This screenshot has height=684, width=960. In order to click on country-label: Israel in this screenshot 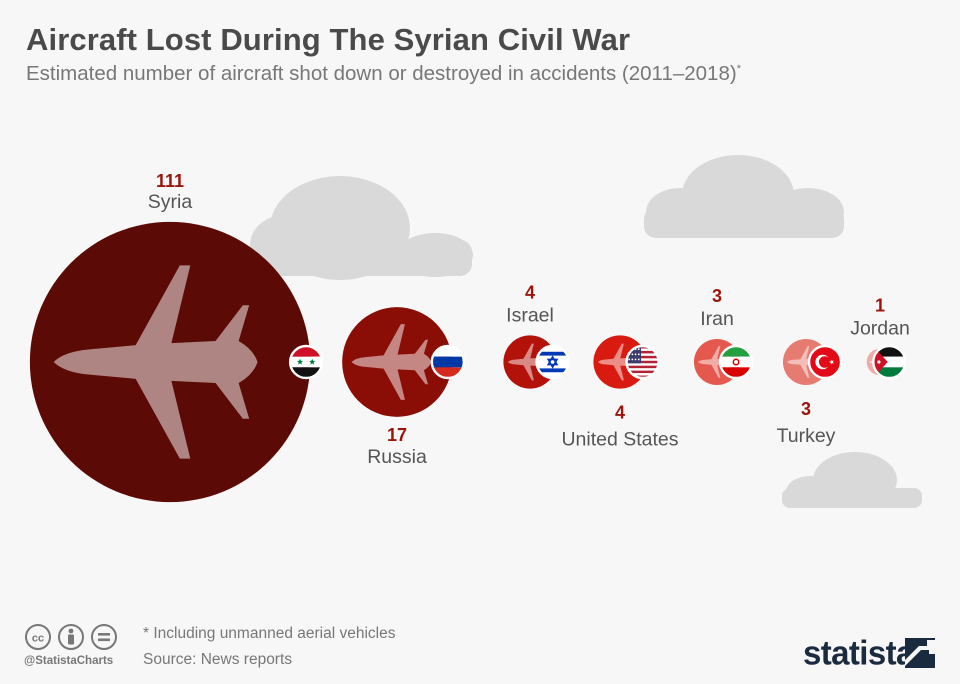, I will do `click(530, 315)`.